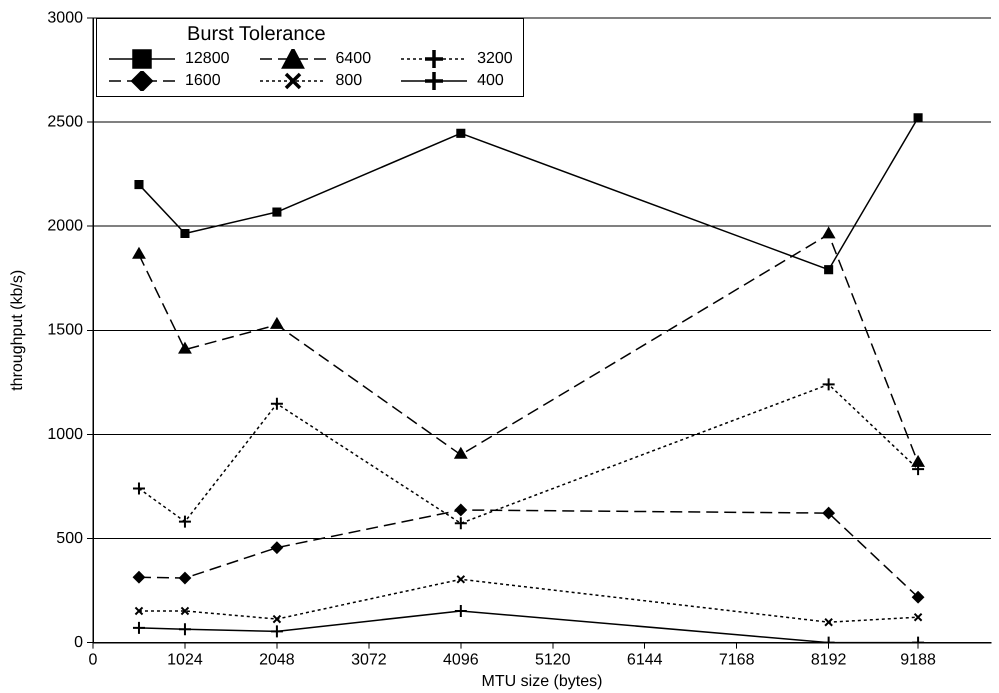 Image resolution: width=999 pixels, height=693 pixels. Describe the element at coordinates (93, 660) in the screenshot. I see `x-tick-label: 0` at that location.